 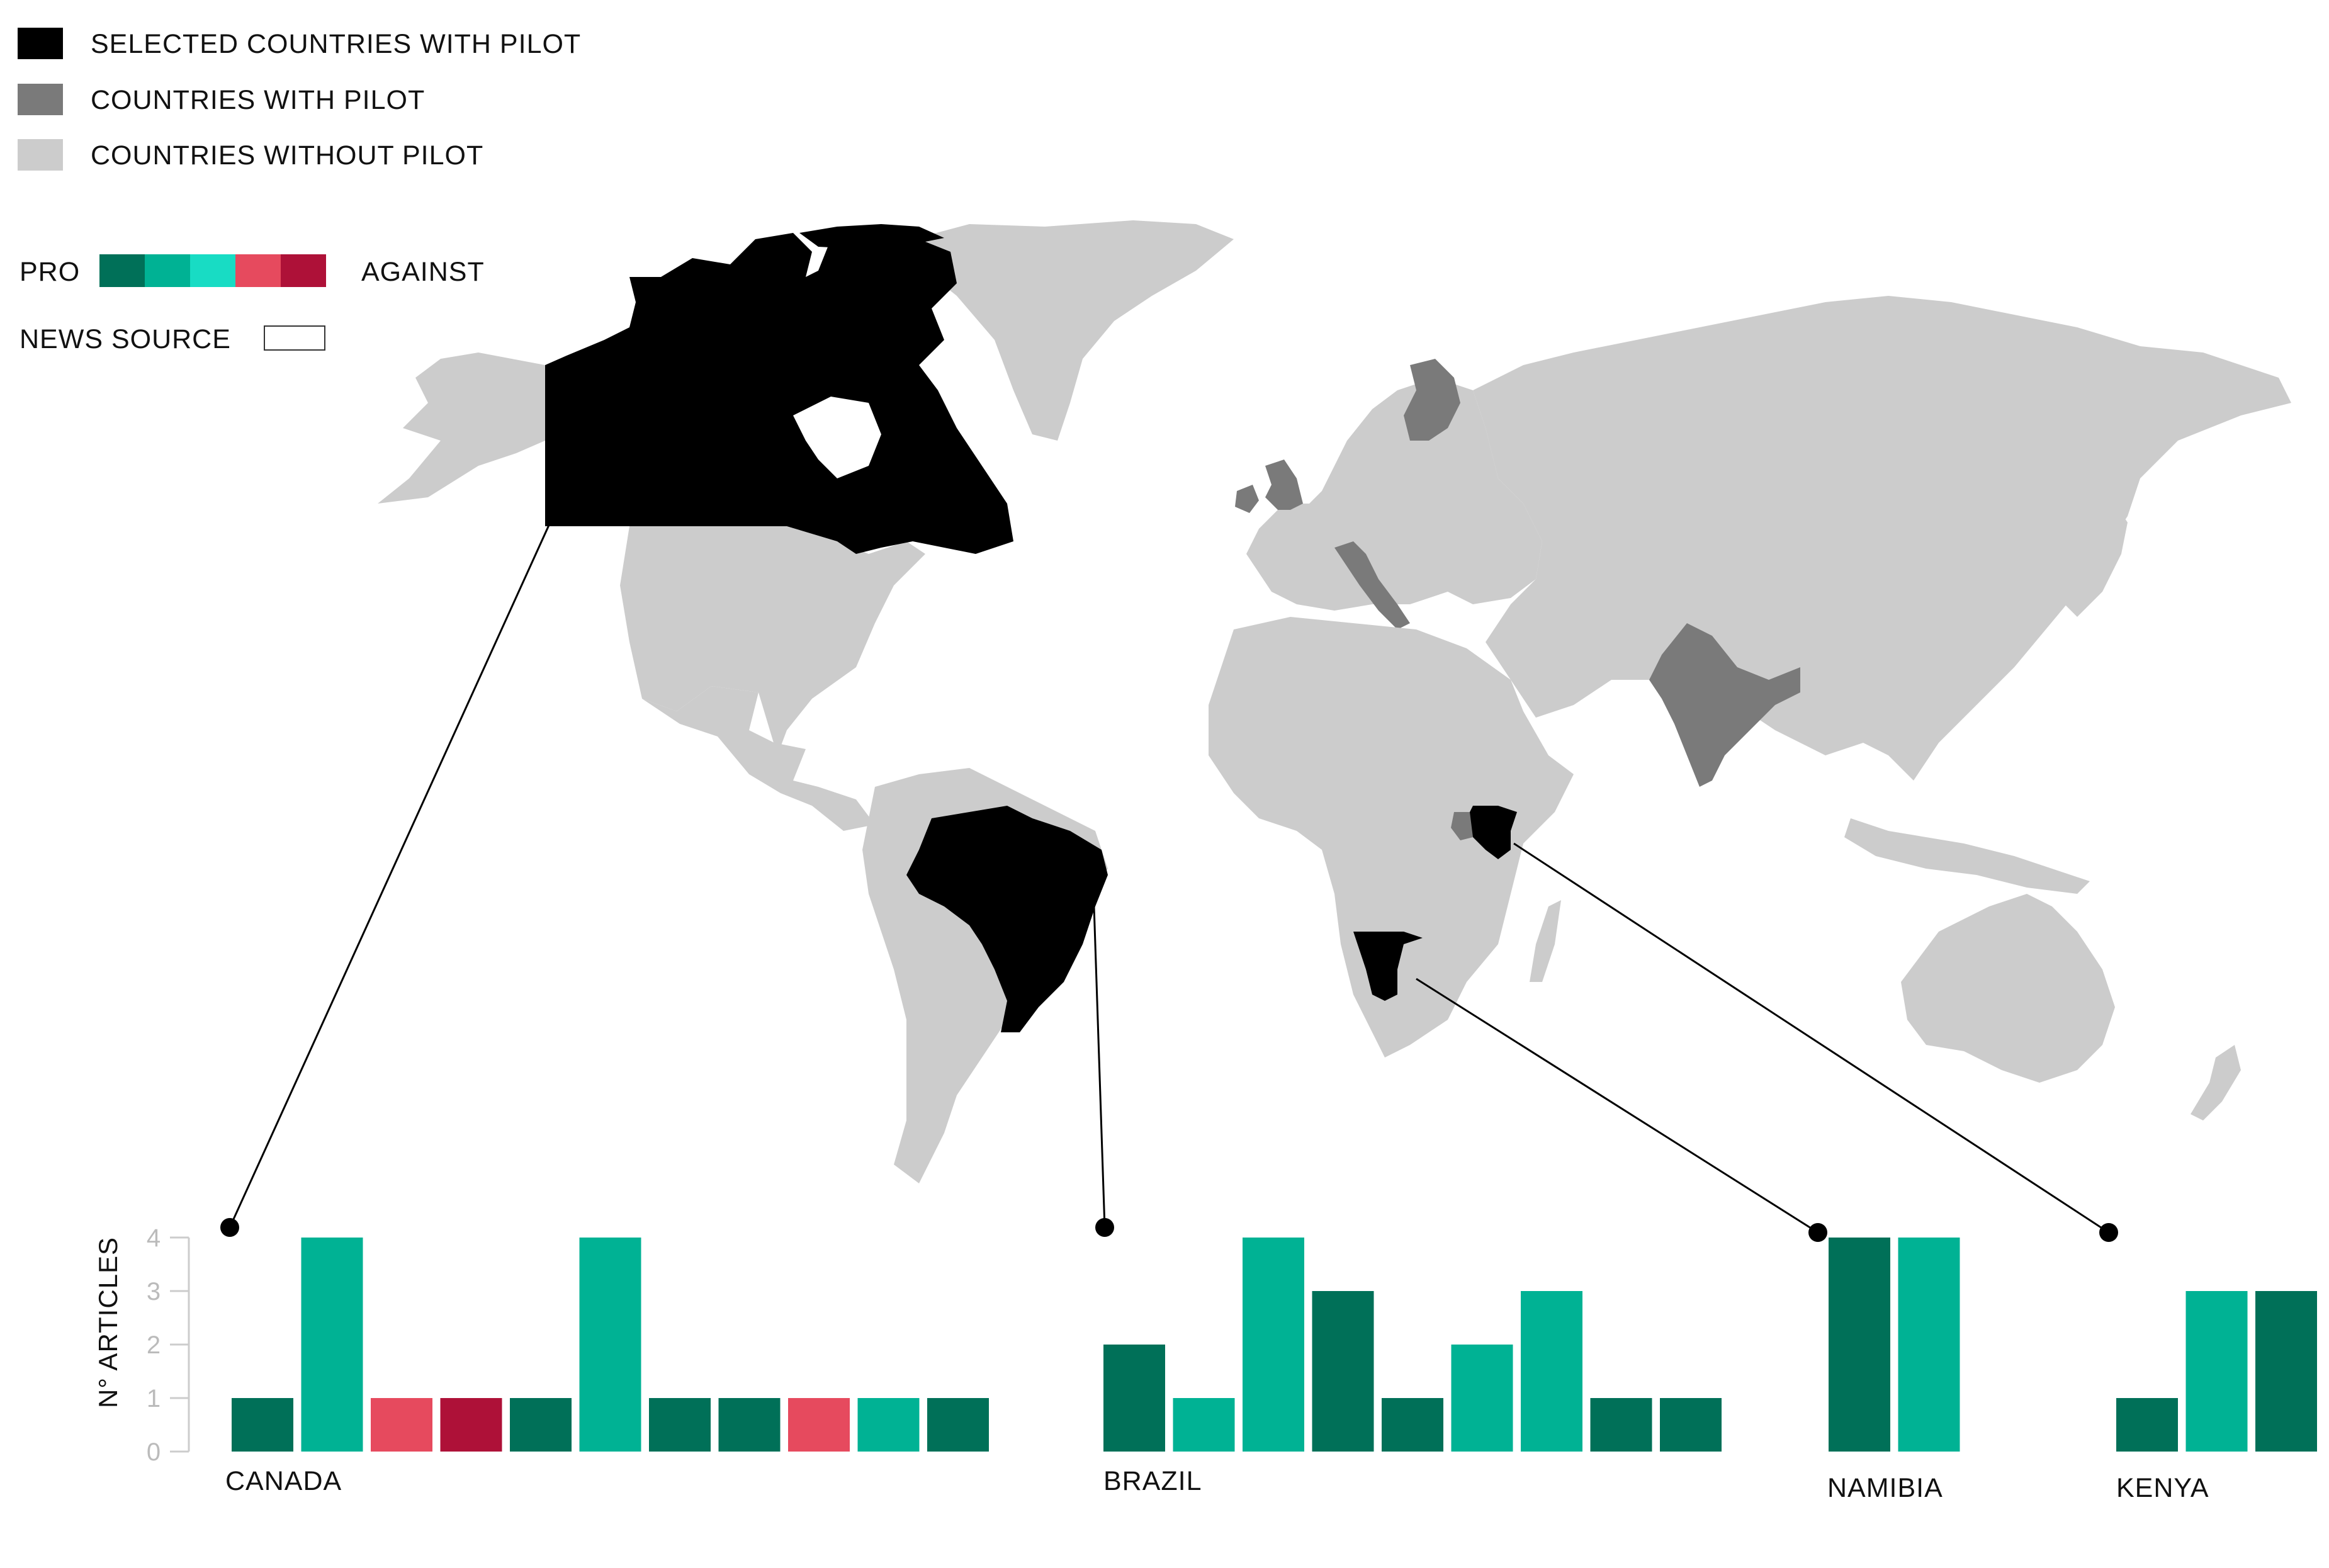 I want to click on scale-label-pro: PRO, so click(x=50, y=272).